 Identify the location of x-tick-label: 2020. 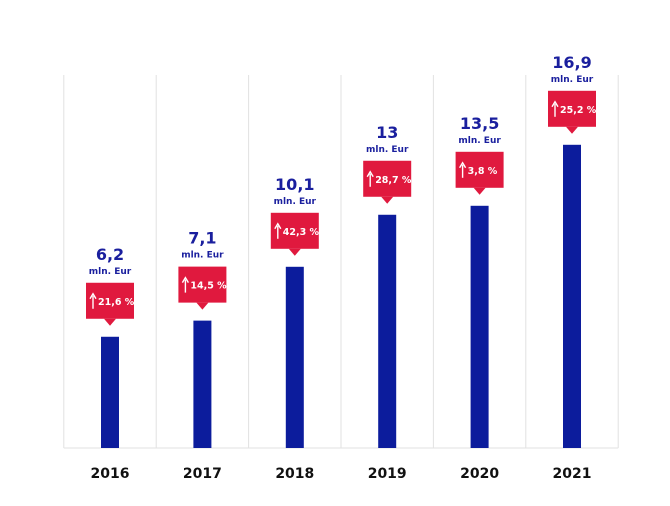
(479, 474).